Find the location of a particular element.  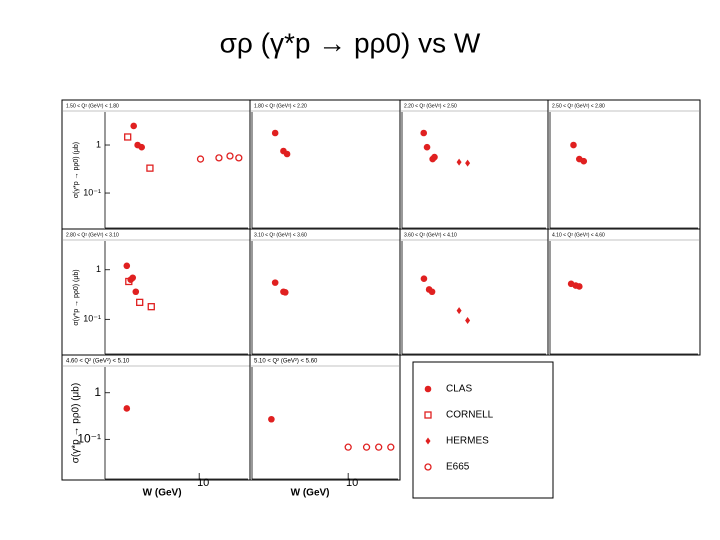

panel-title: 3.10 < Q² (GeV²) < 3.60 is located at coordinates (280, 235).